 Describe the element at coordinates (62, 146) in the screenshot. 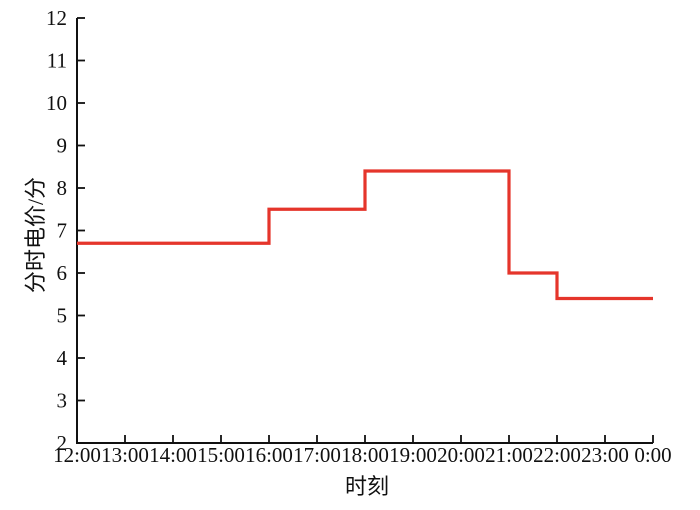

I see `y-tick-label: 9` at that location.